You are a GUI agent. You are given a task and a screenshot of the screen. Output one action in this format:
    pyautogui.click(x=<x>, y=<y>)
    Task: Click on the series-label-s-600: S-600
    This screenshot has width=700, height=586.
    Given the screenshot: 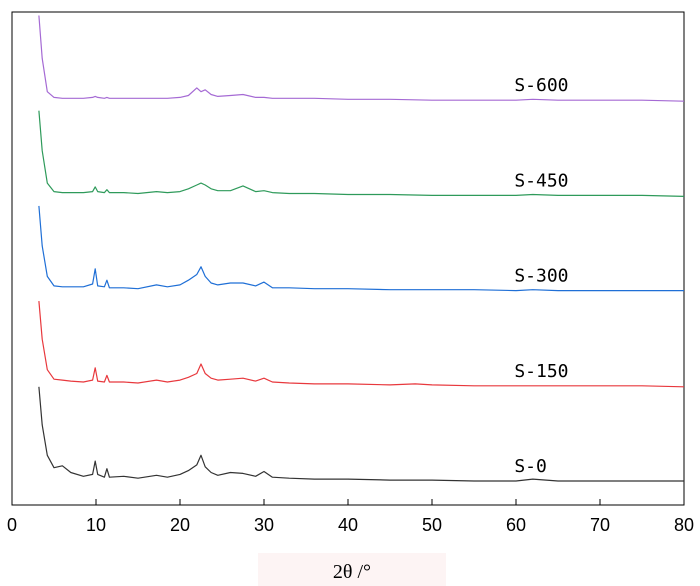 What is the action you would take?
    pyautogui.click(x=541, y=85)
    